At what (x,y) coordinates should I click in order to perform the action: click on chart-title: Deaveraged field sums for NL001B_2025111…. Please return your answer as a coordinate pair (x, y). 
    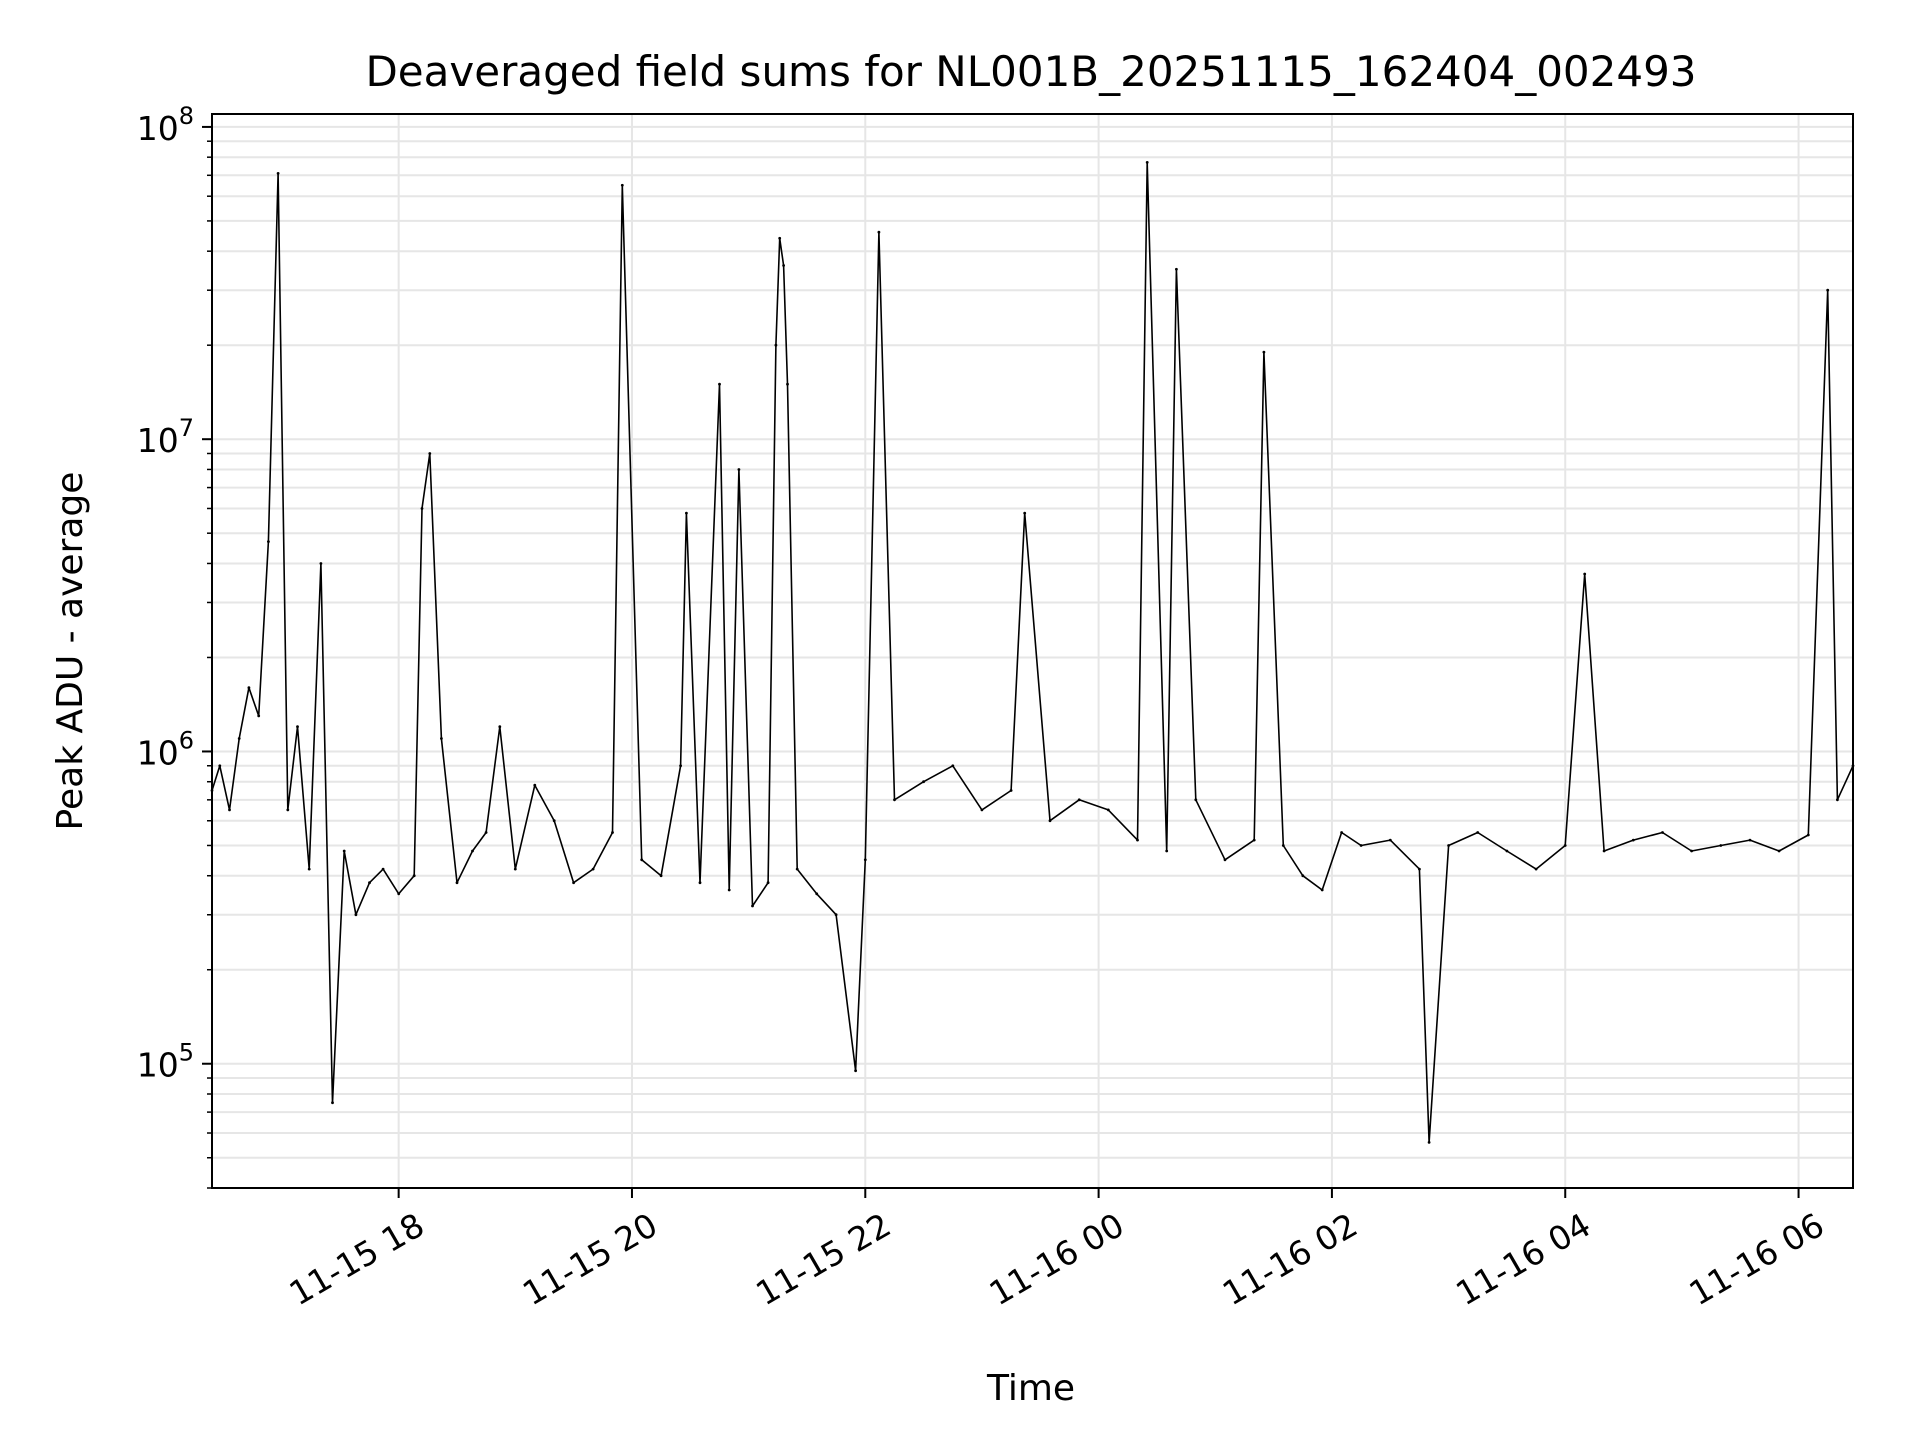
    Looking at the image, I should click on (1030, 71).